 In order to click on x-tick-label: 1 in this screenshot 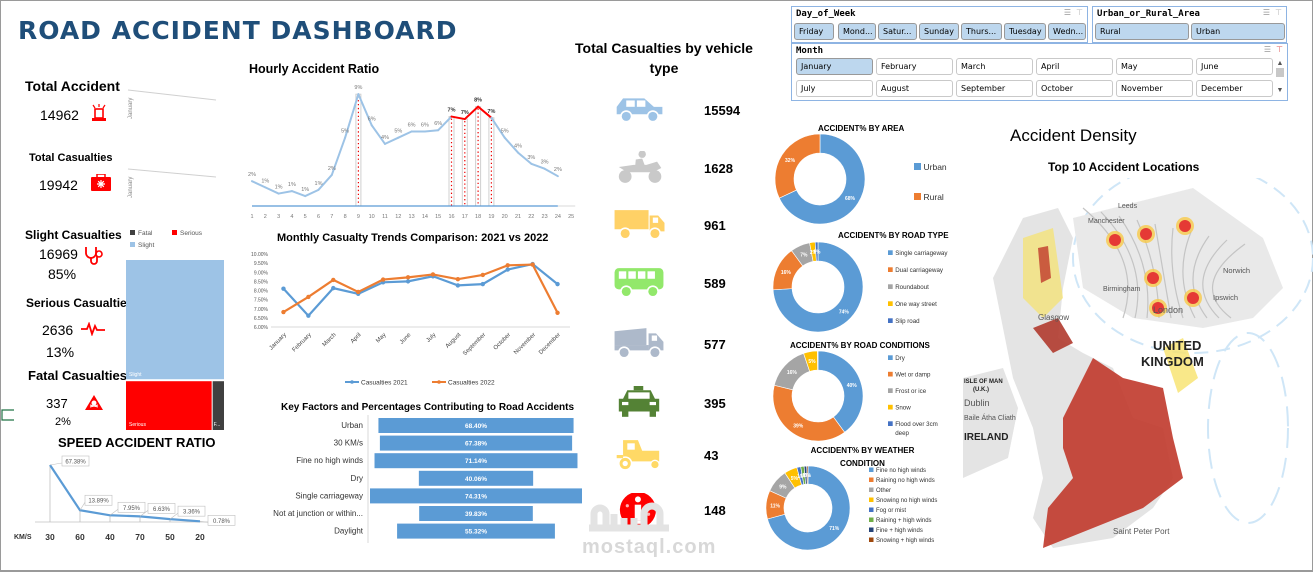, I will do `click(251, 217)`.